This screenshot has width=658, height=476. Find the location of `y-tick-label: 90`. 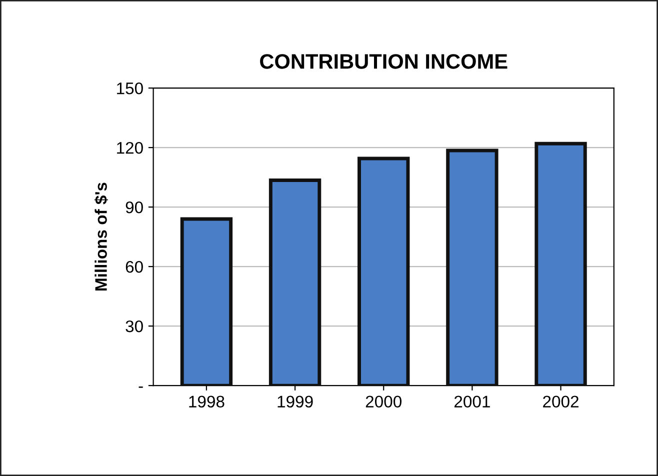

y-tick-label: 90 is located at coordinates (134, 207).